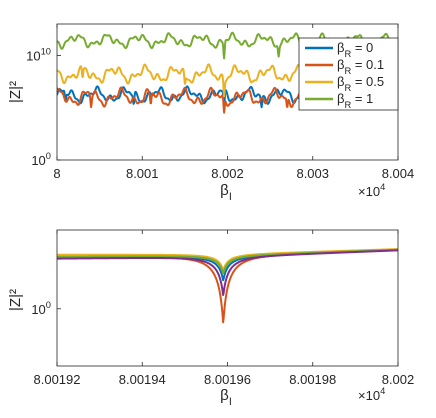 The width and height of the screenshot is (436, 418). What do you see at coordinates (15, 300) in the screenshot?
I see `bottom-y-axis-label: |Z|²` at bounding box center [15, 300].